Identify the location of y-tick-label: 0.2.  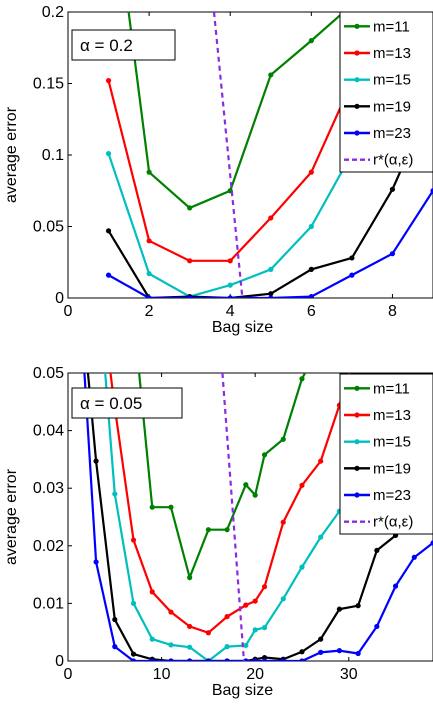
(53, 12).